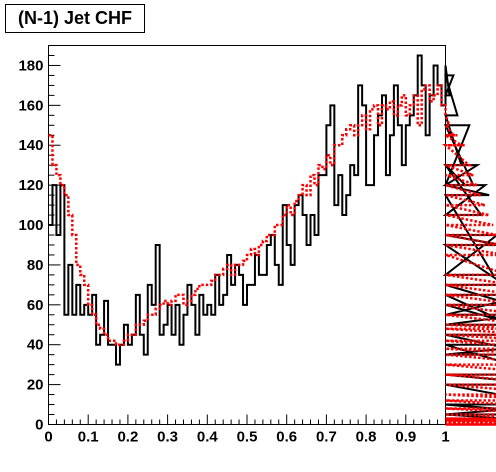  Describe the element at coordinates (35, 265) in the screenshot. I see `y-tick-label: 80` at that location.